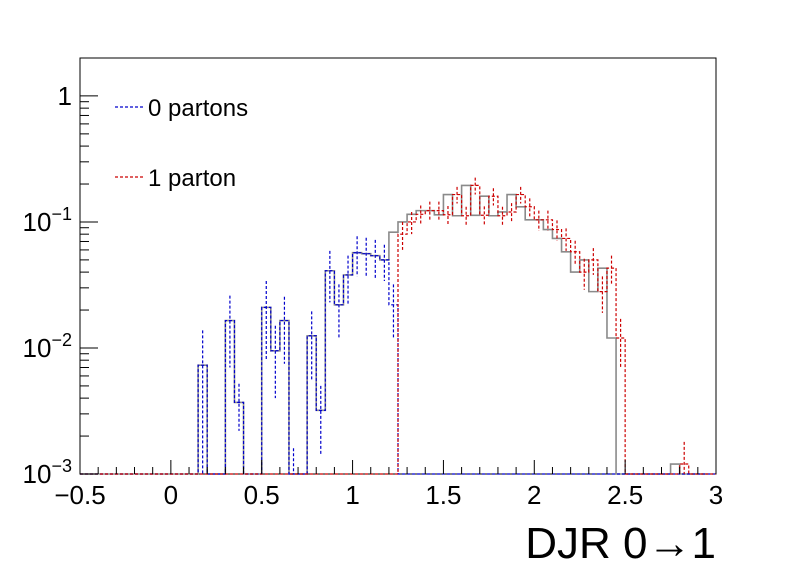 The height and width of the screenshot is (572, 796). Describe the element at coordinates (262, 495) in the screenshot. I see `x-tick-label: 0.5` at that location.